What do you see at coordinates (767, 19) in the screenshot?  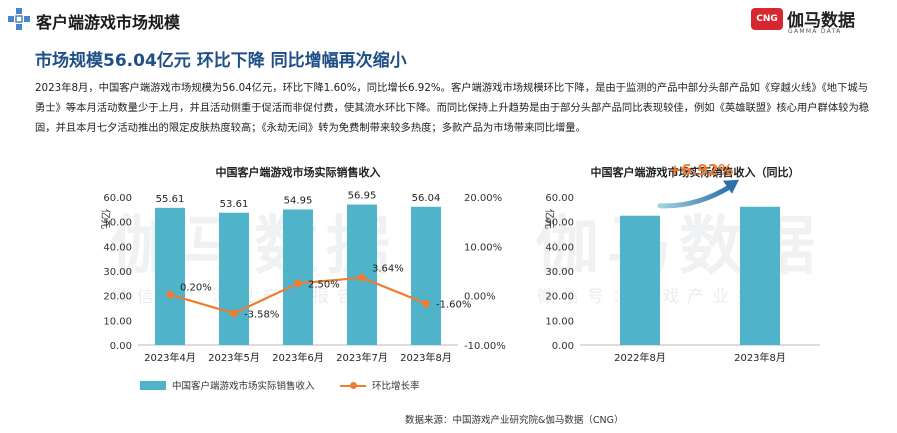 I see `brand-box: CNG` at bounding box center [767, 19].